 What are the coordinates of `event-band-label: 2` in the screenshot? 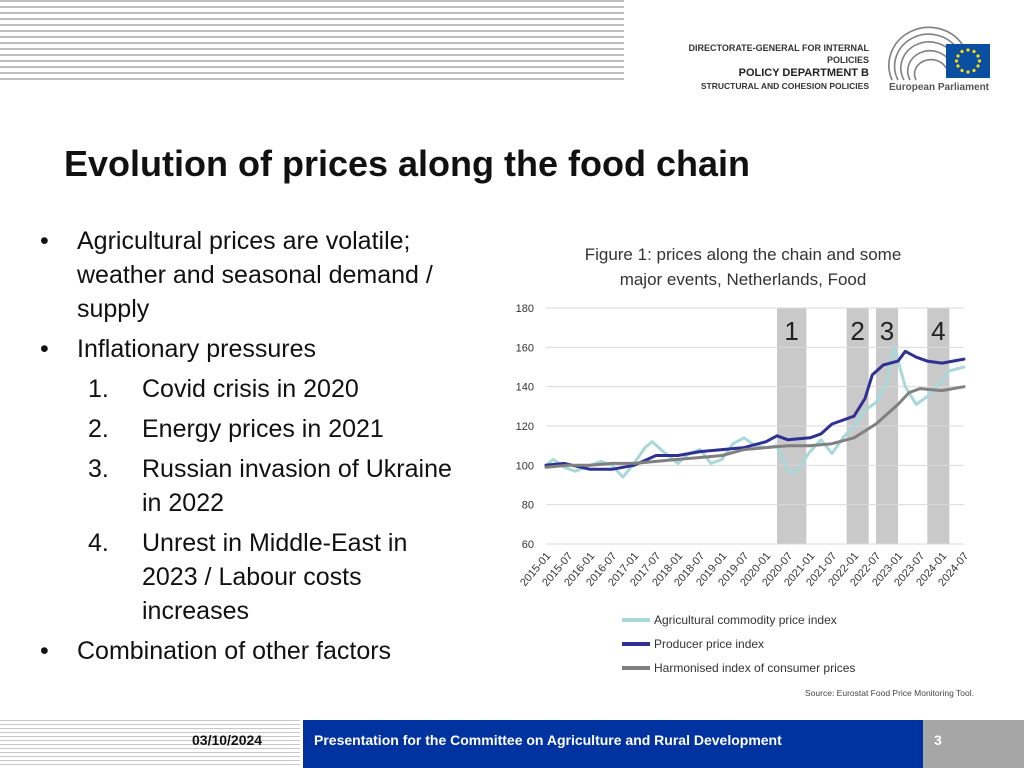 It's located at (857, 331).